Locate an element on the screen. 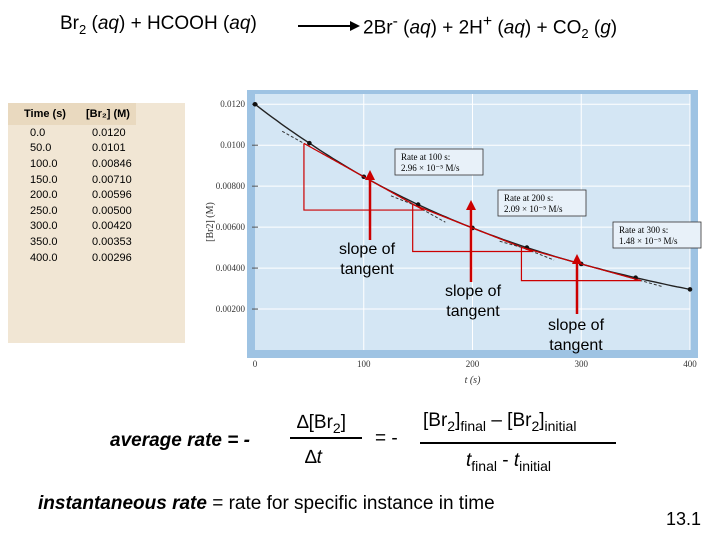 This screenshot has width=720, height=540. avg-numerator: ∆[Br2] is located at coordinates (321, 424).